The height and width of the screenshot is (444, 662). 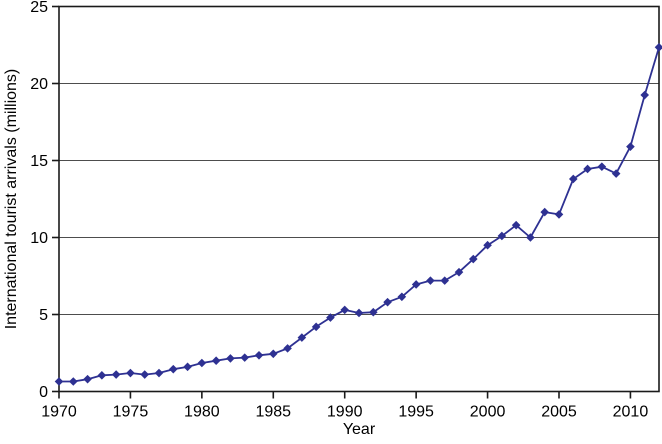 What do you see at coordinates (43, 392) in the screenshot?
I see `y-tick-label: 0` at bounding box center [43, 392].